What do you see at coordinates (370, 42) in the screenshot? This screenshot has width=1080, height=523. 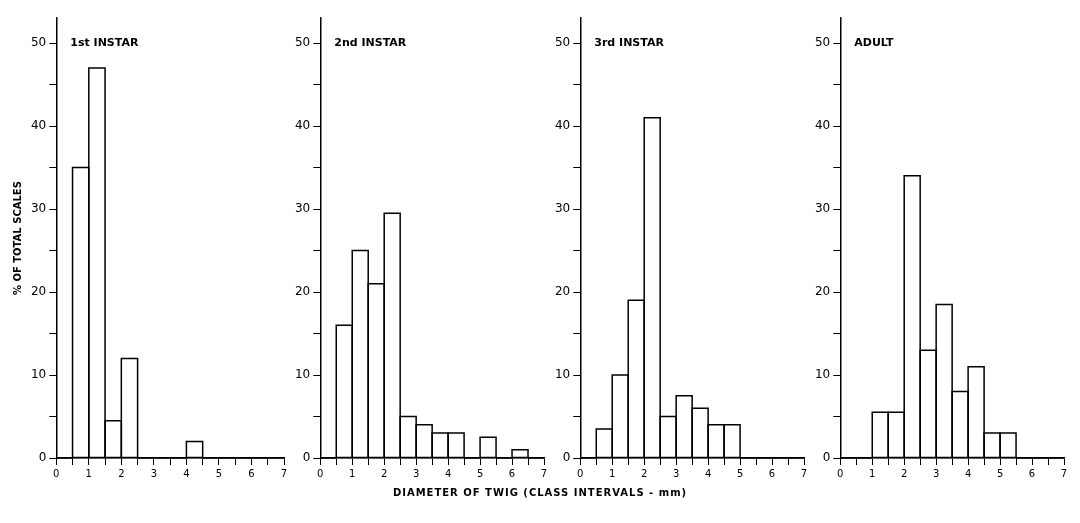 I see `text: 2nd INSTAR` at bounding box center [370, 42].